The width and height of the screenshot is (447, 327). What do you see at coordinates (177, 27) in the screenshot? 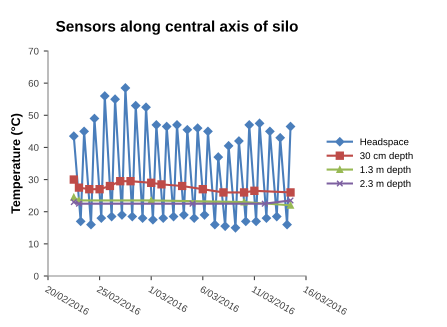
I see `chart-title: Sensors along central axis of silo` at bounding box center [177, 27].